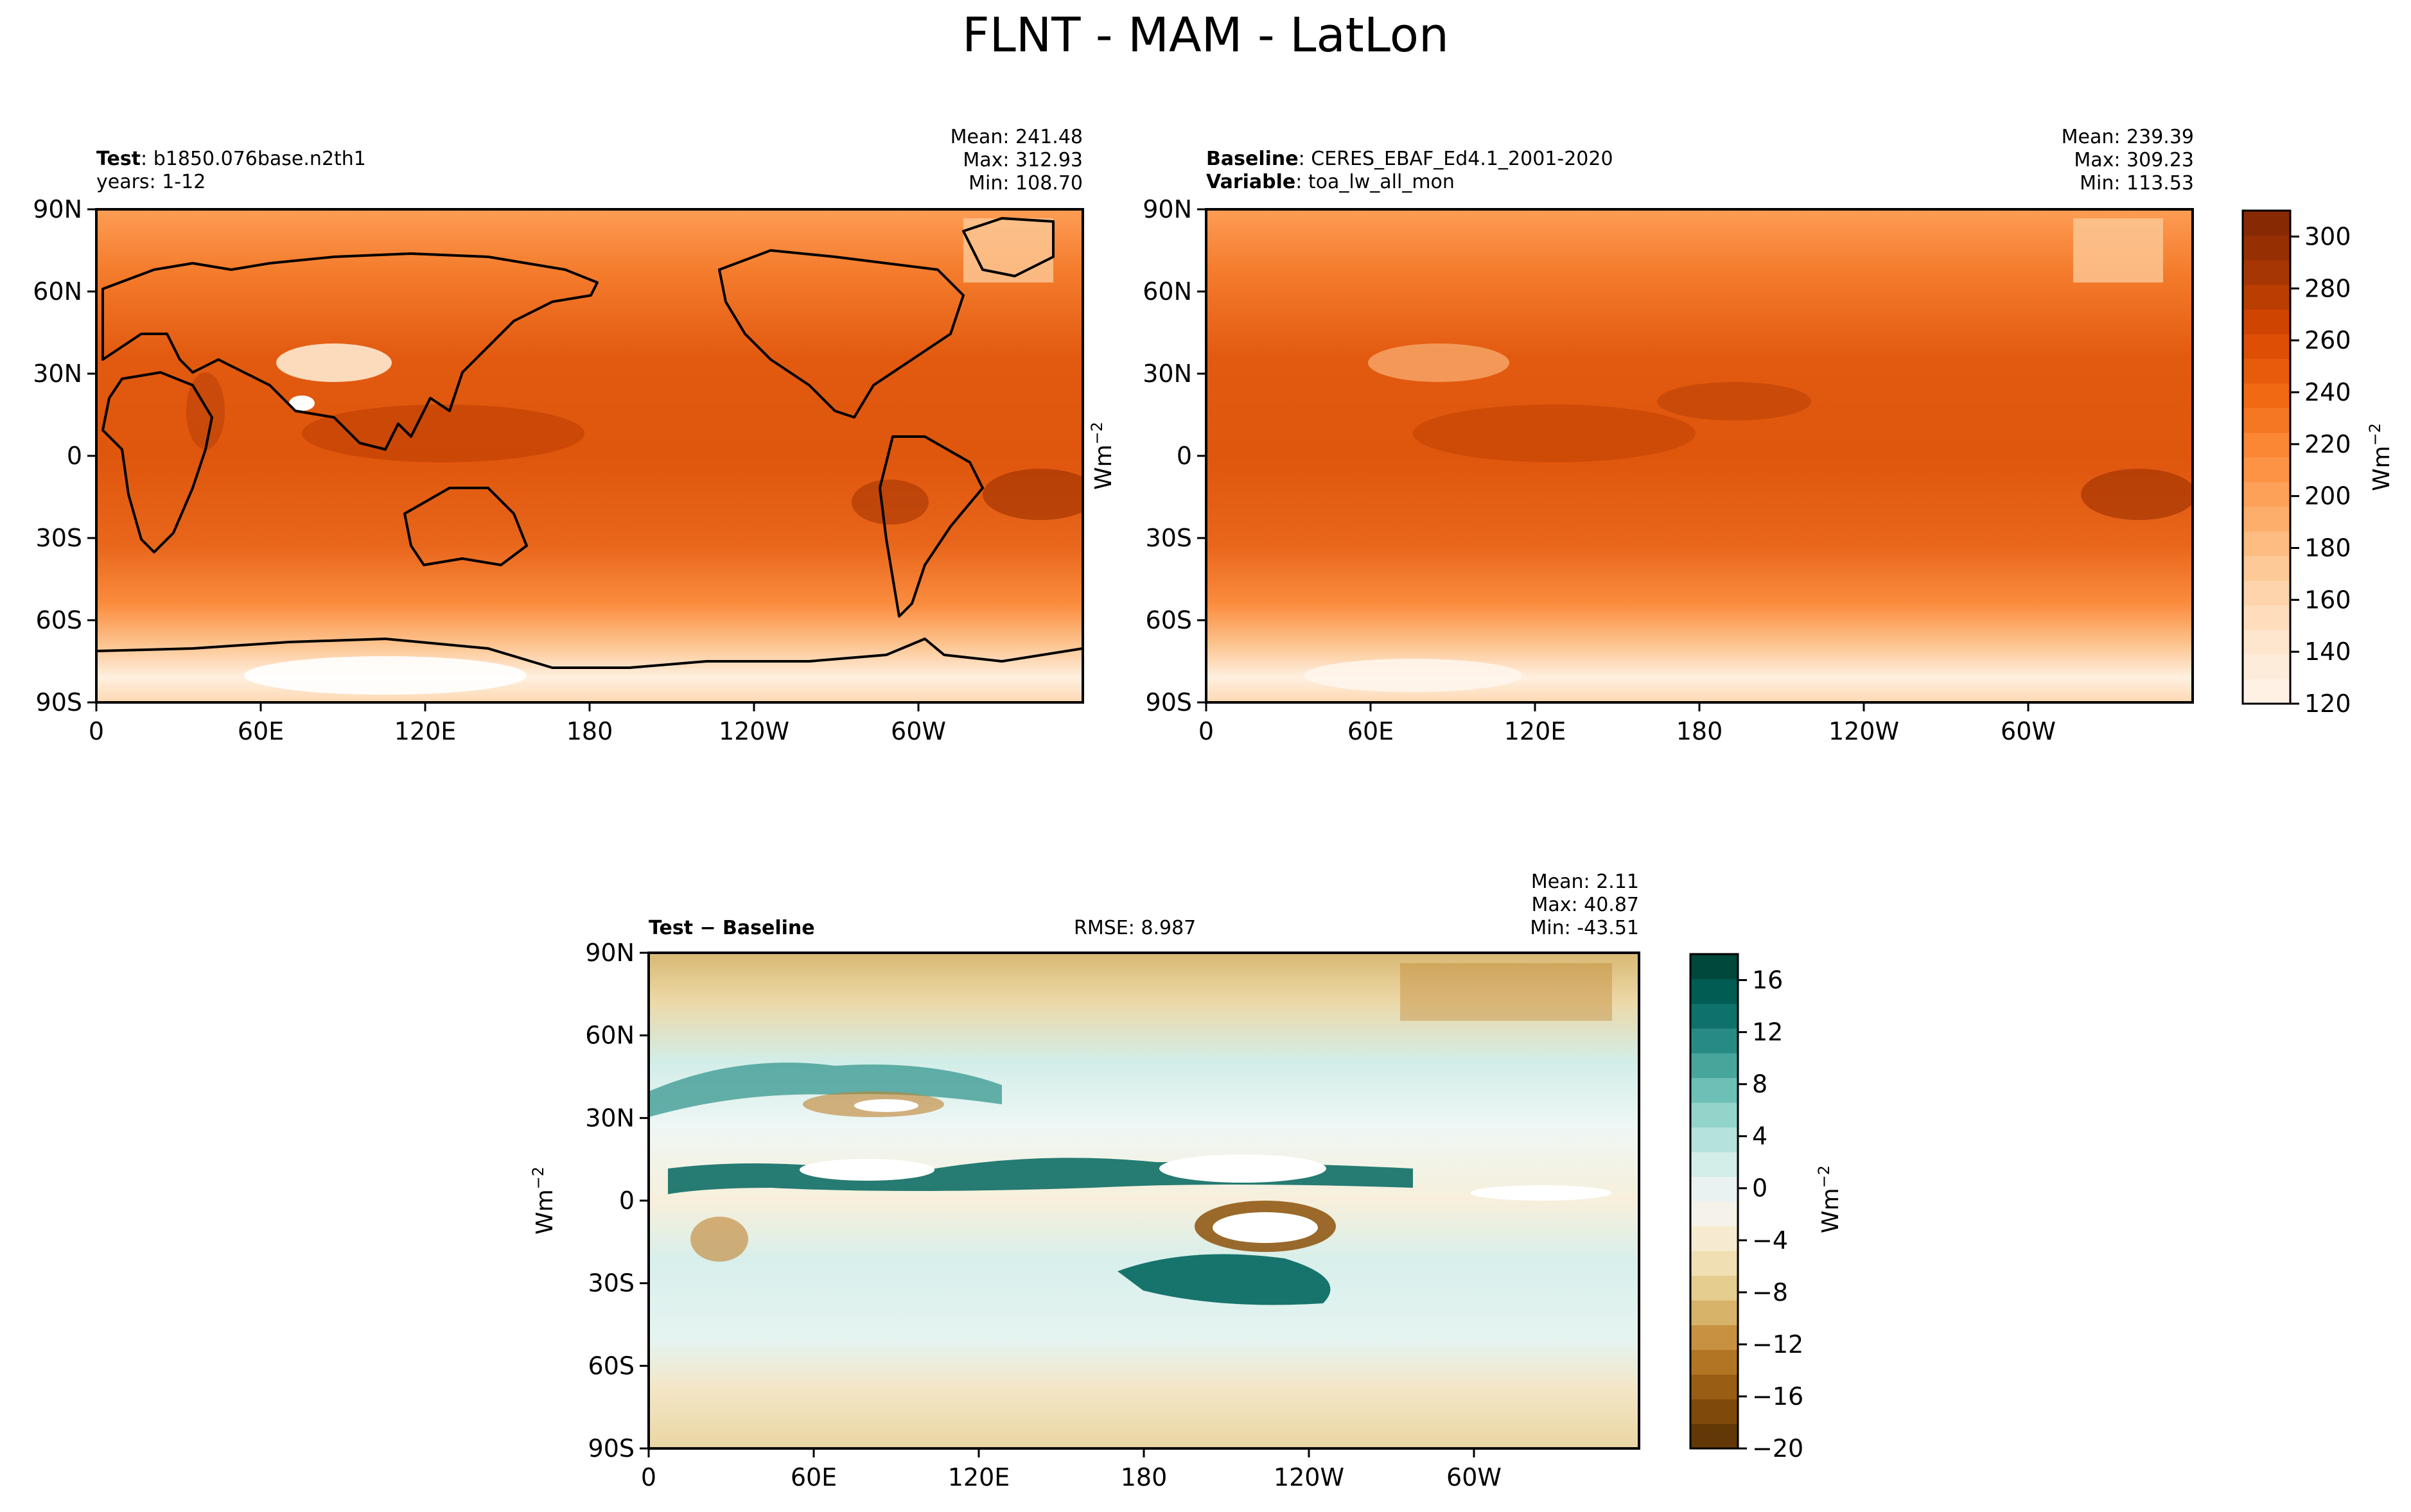  I want to click on diff-band-north, so click(825, 1090).